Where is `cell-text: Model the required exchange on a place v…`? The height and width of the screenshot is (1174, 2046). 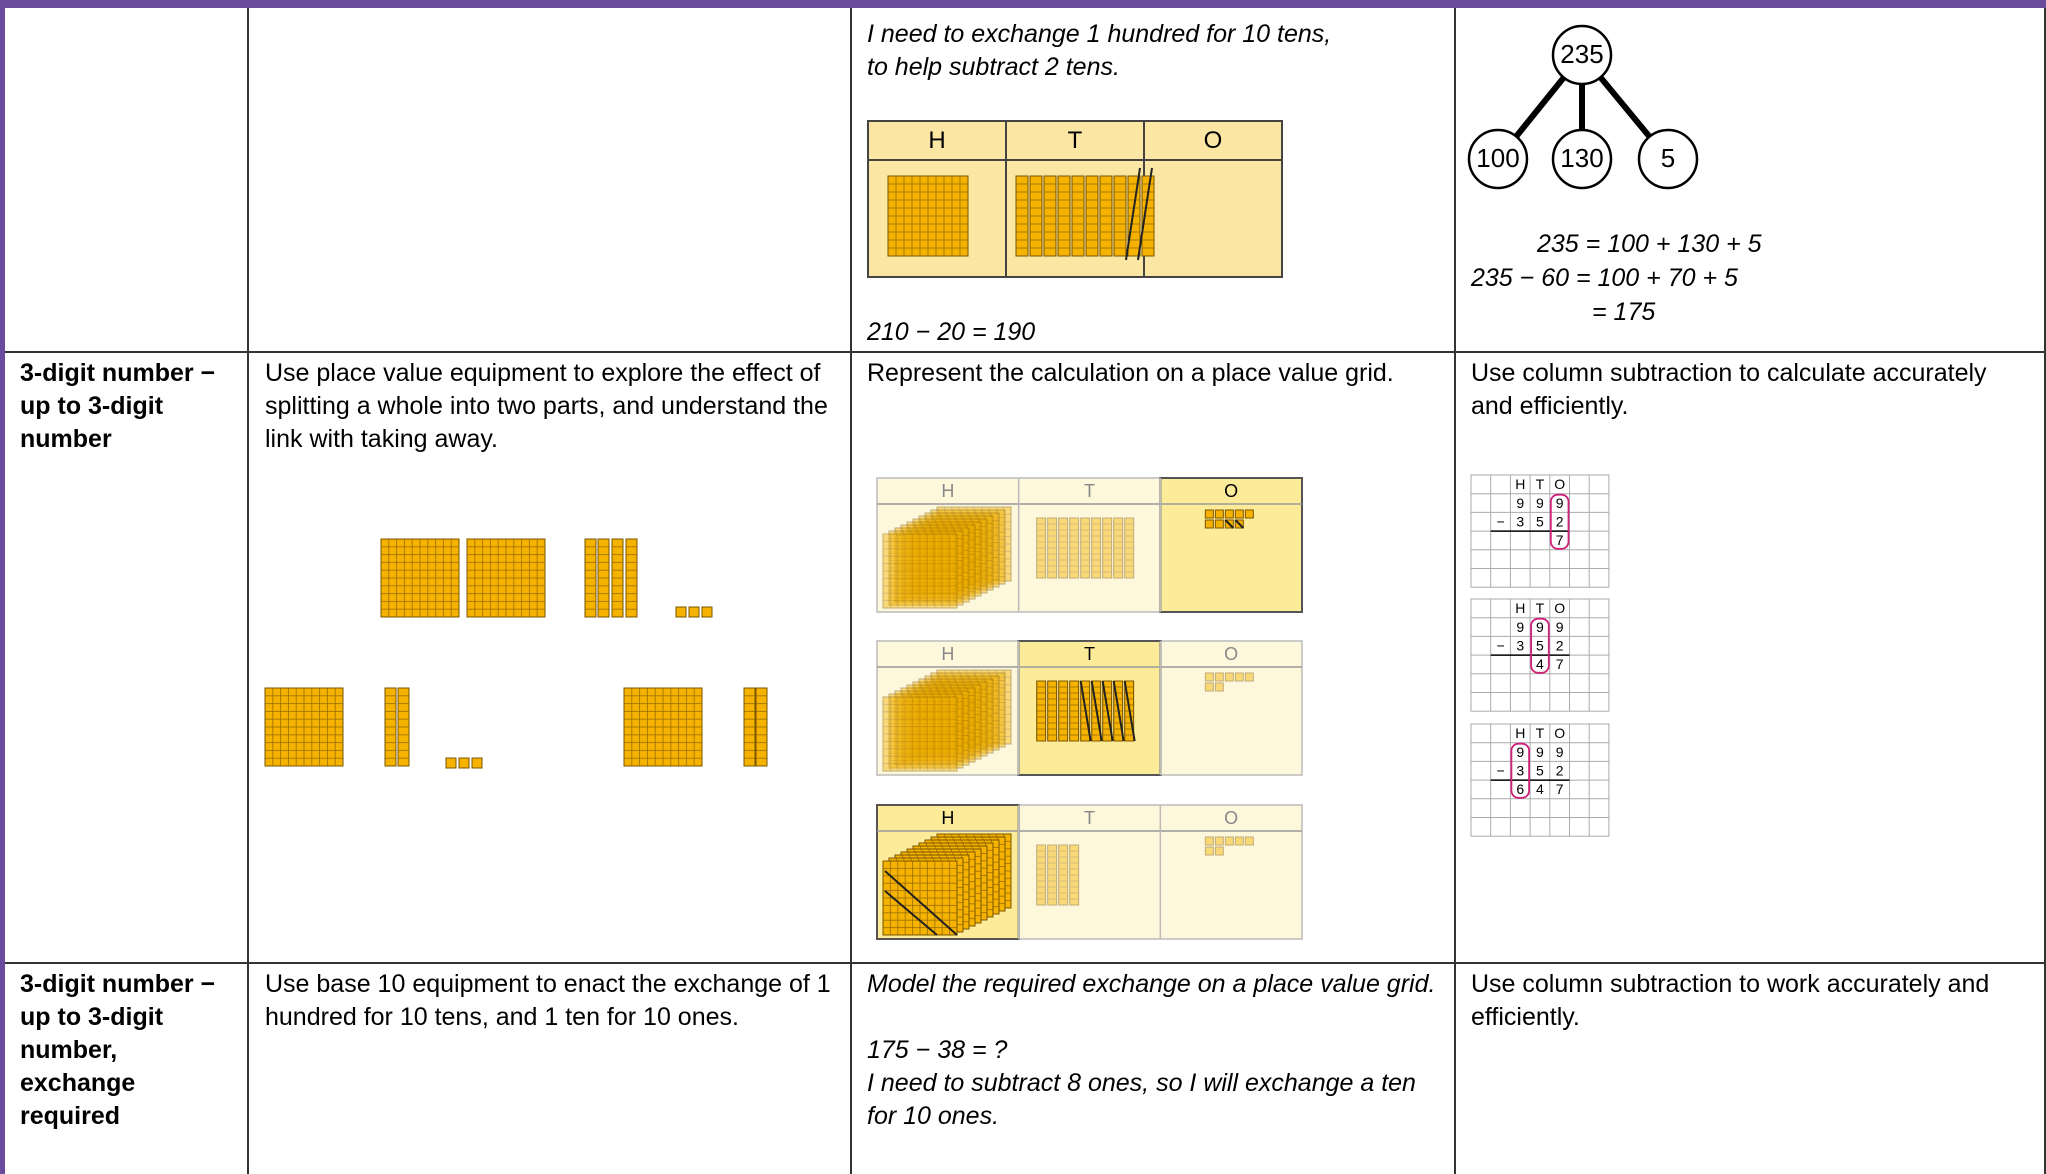
cell-text: Model the required exchange on a place v… is located at coordinates (1157, 1050).